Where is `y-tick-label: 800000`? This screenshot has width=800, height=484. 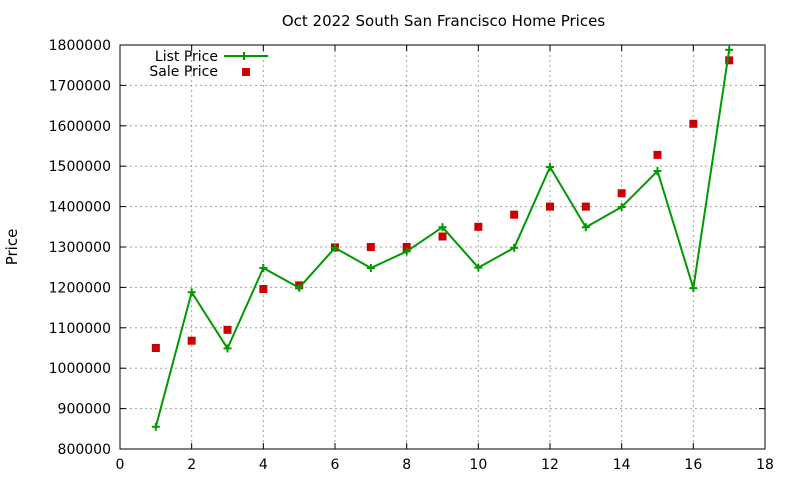 y-tick-label: 800000 is located at coordinates (84, 450).